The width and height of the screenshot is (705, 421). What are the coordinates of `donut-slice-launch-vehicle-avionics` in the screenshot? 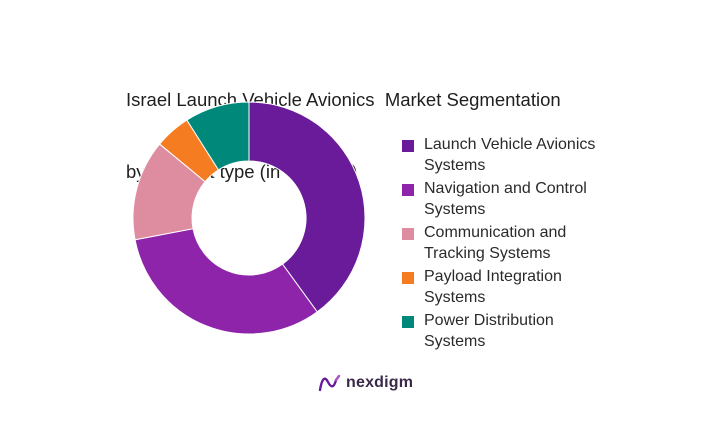 It's located at (307, 207).